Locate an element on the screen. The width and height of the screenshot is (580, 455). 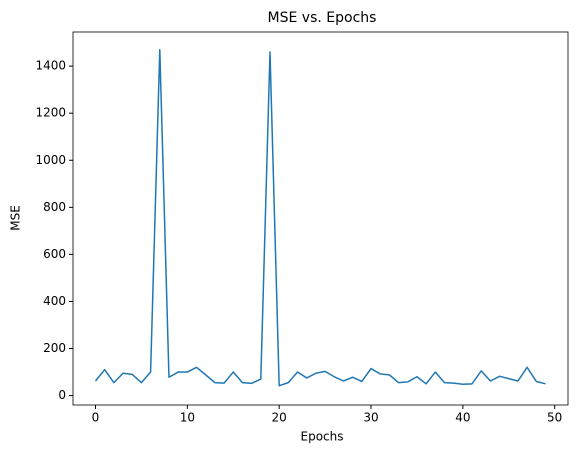
x-tick-label: 30 is located at coordinates (370, 418).